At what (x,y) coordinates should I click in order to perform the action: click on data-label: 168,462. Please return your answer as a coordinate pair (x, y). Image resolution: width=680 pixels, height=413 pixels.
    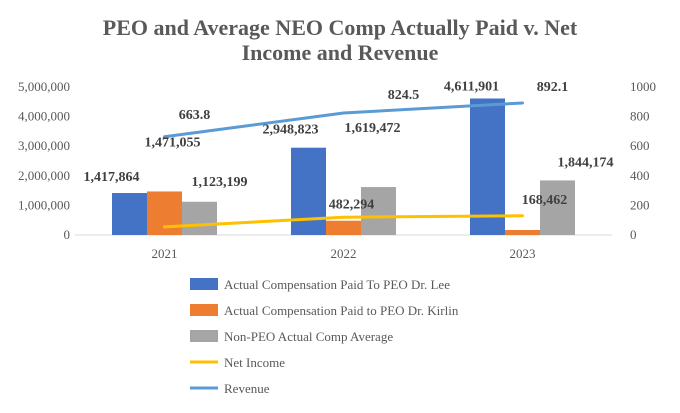
    Looking at the image, I should click on (545, 200).